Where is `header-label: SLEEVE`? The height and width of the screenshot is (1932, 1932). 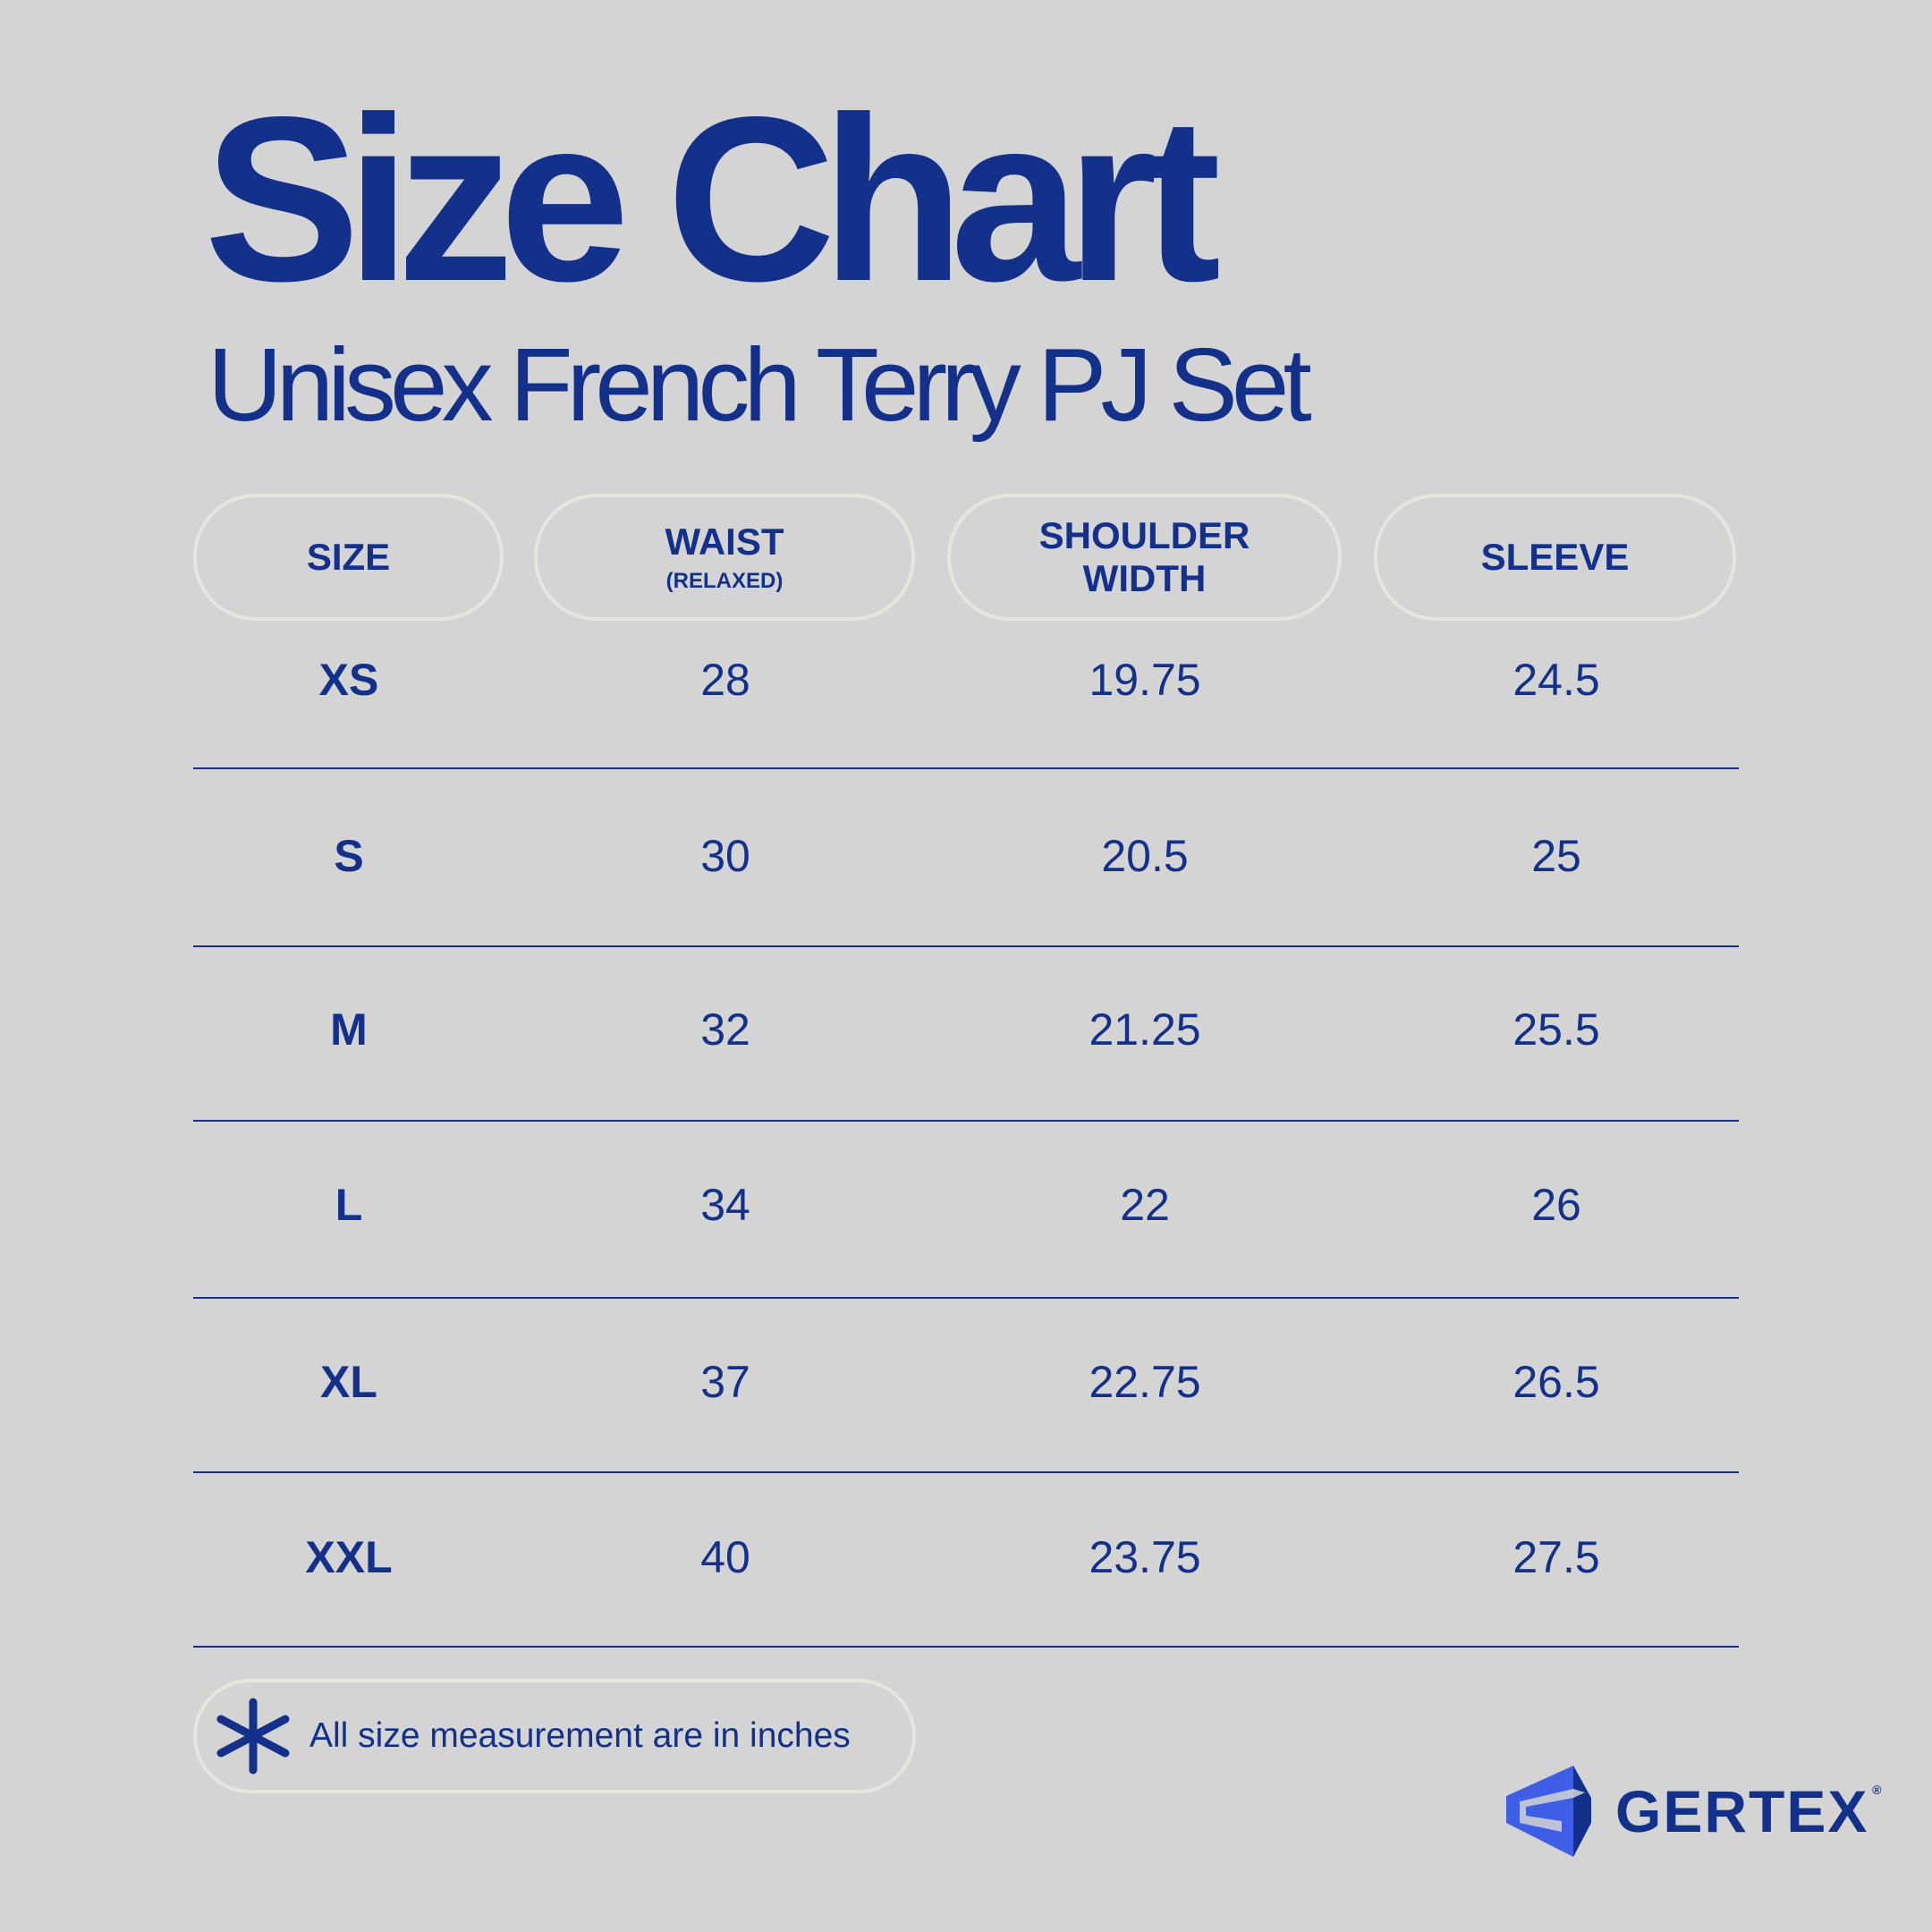
header-label: SLEEVE is located at coordinates (1555, 557).